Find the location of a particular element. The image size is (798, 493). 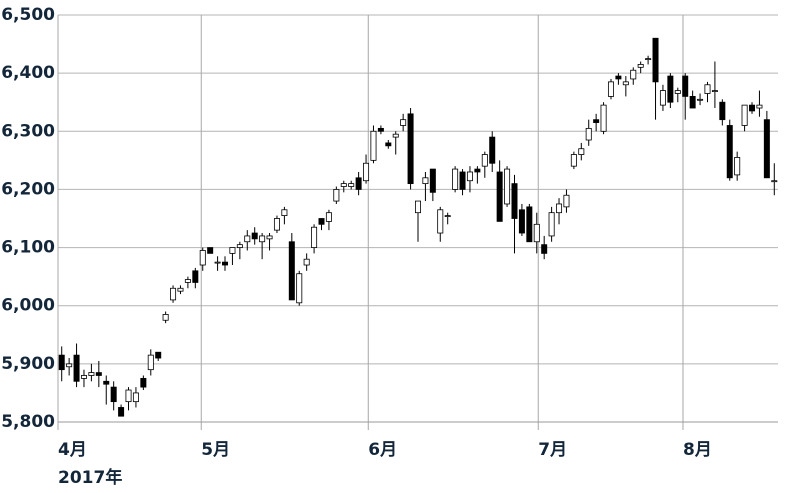

x-year-label: 2017年 is located at coordinates (90, 477).